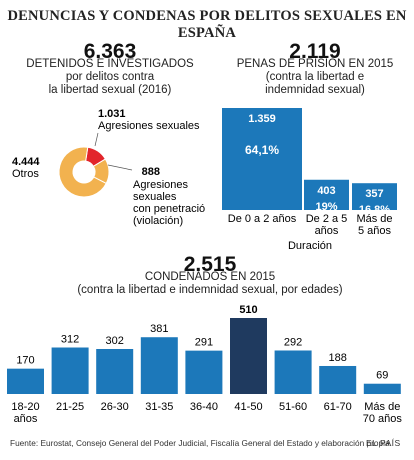 This screenshot has height=460, width=414. Describe the element at coordinates (159, 329) in the screenshot. I see `condenados-value-label: 381` at that location.